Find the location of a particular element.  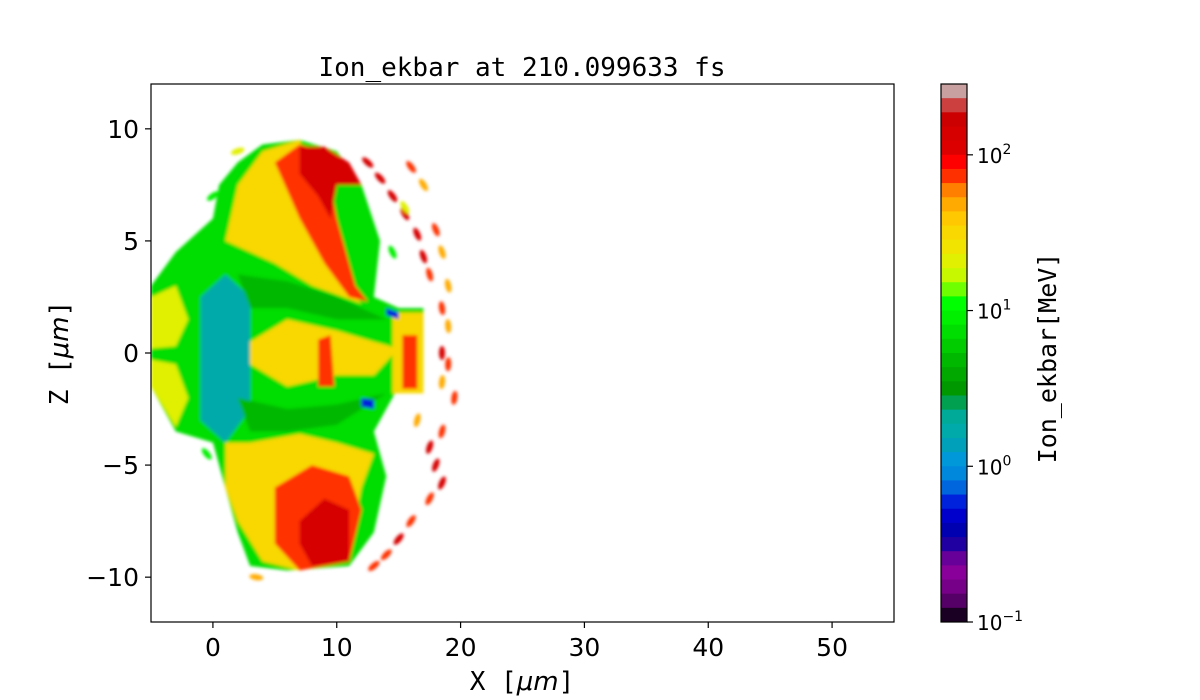

y-tick-label: −5 is located at coordinates (120, 465).